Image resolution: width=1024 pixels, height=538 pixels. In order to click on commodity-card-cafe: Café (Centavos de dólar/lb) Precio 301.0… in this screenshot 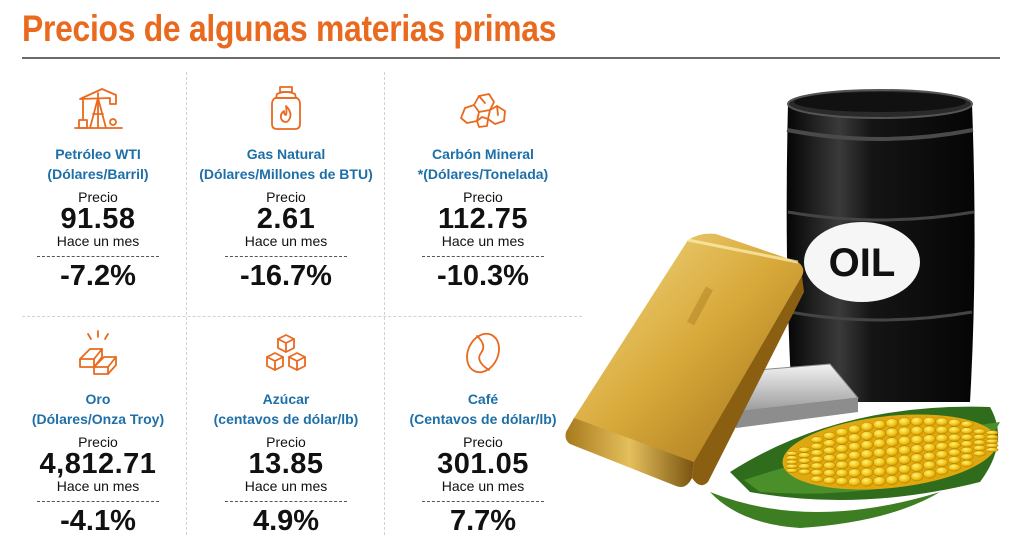, I will do `click(483, 433)`.